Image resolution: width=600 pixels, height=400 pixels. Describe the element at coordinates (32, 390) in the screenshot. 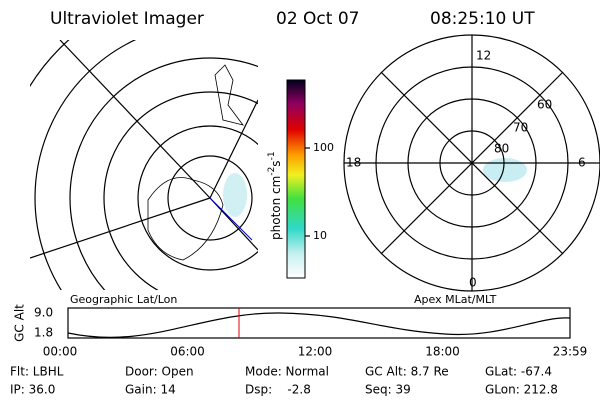

I see `info-field: IP: 36.0` at that location.